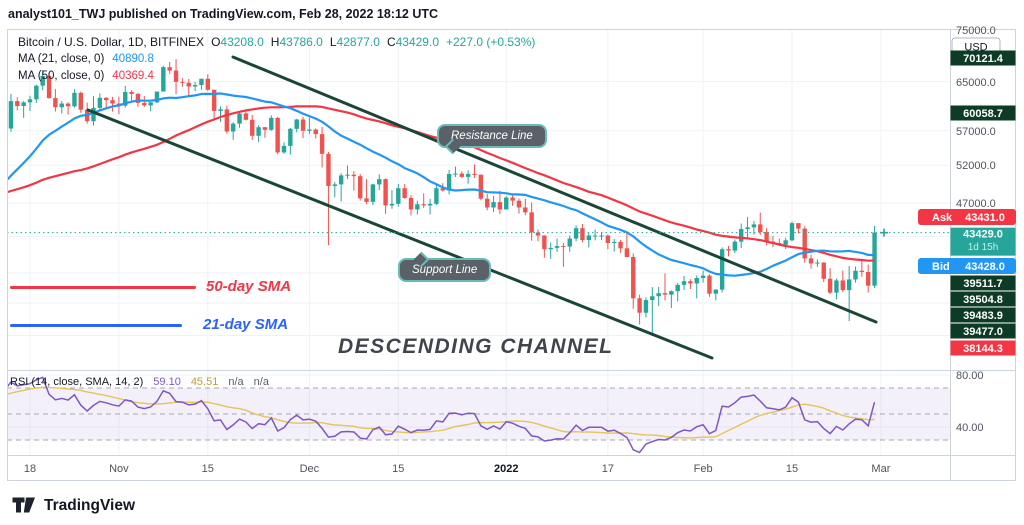 This screenshot has height=525, width=1024. I want to click on price-tick-label: 52000.0, so click(976, 166).